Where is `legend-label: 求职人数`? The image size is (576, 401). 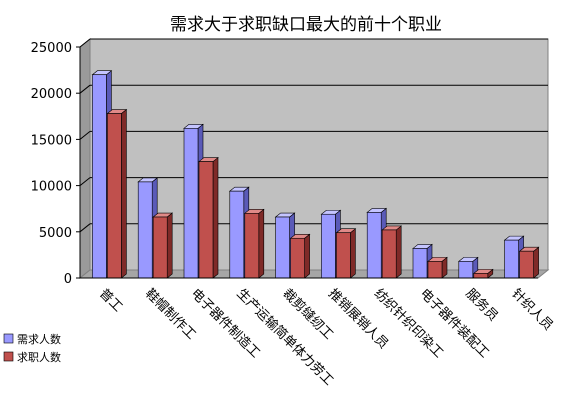 legend-label: 求职人数 is located at coordinates (39, 357).